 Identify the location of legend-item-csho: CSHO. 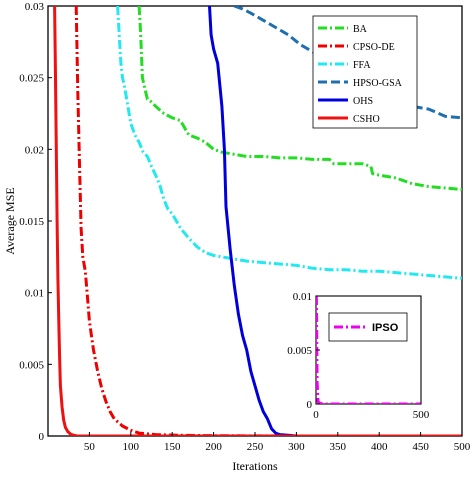
(349, 119).